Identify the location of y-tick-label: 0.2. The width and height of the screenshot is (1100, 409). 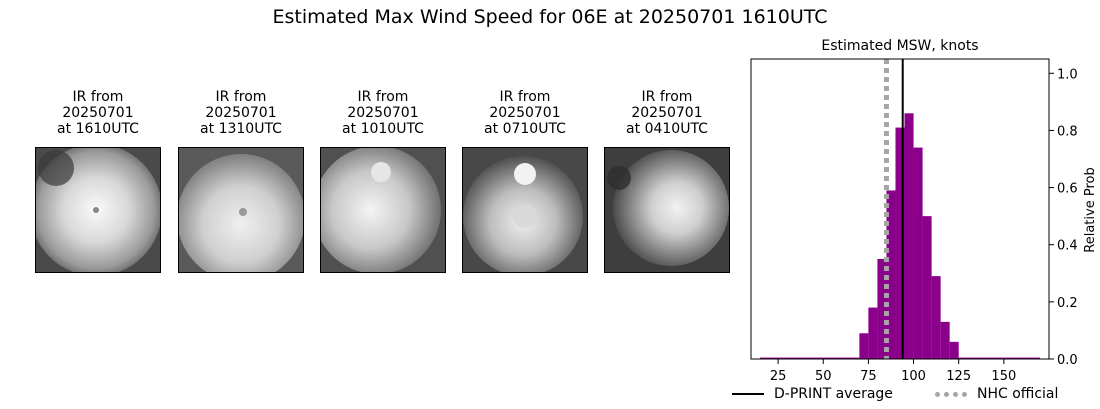
(1067, 303).